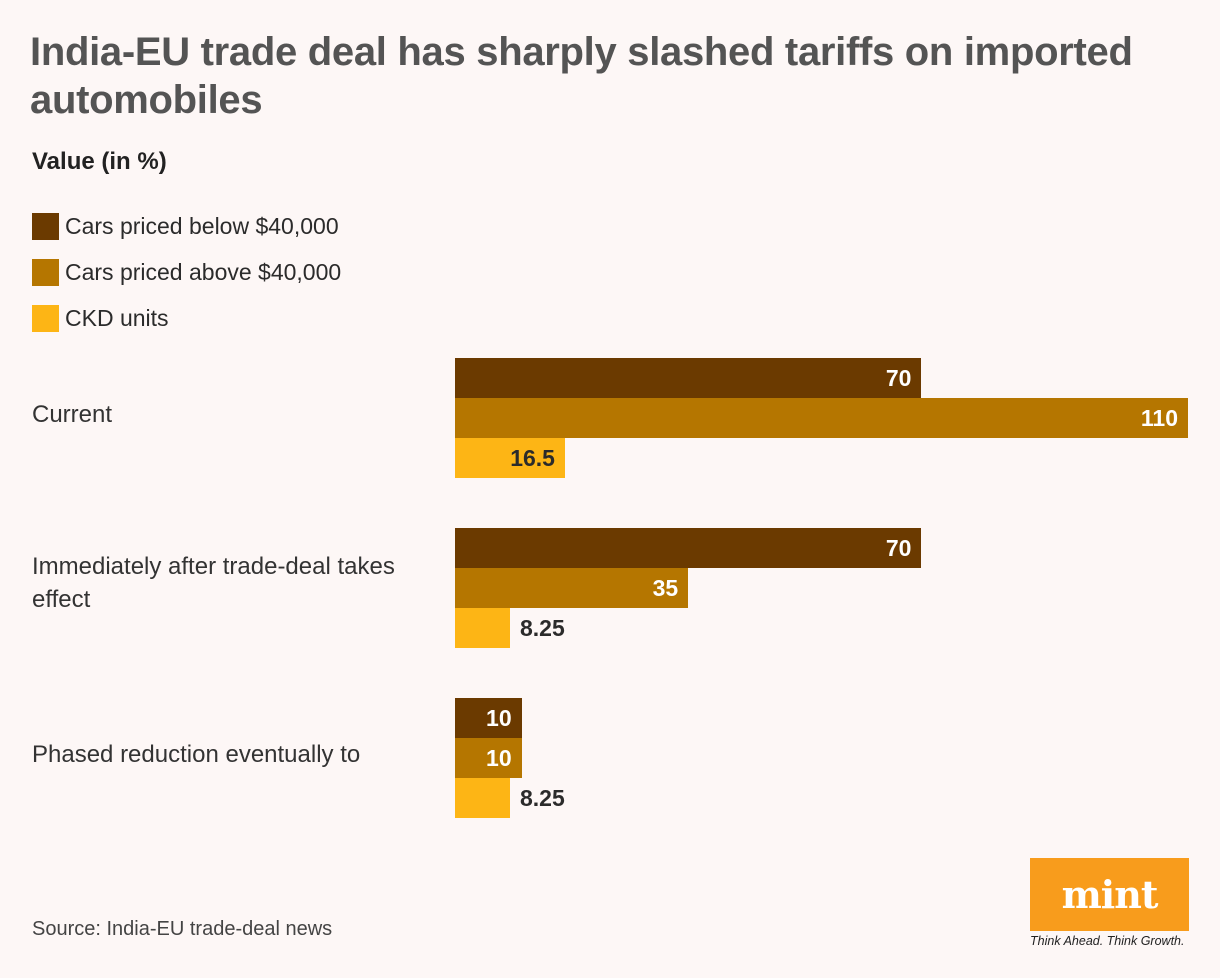 The width and height of the screenshot is (1220, 978). I want to click on logo-text: mint, so click(1110, 894).